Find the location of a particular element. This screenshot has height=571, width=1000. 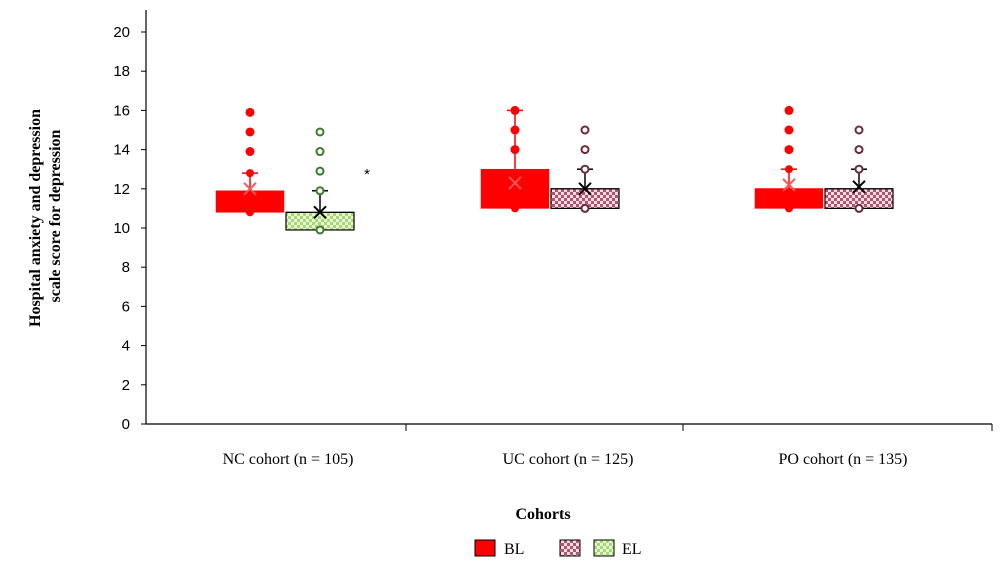

y-axis-title-line1: Hospital anxiety and depression is located at coordinates (35, 218).